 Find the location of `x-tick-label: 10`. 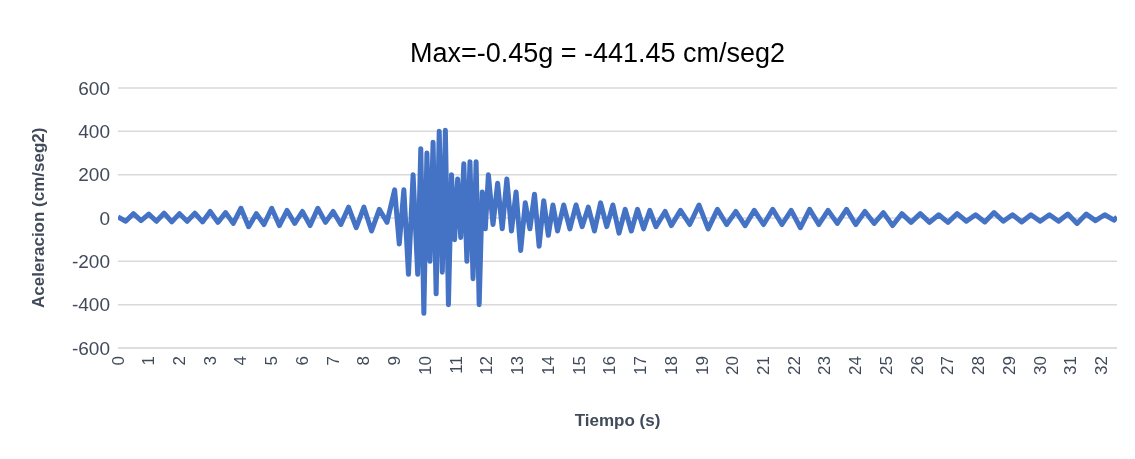

x-tick-label: 10 is located at coordinates (425, 365).